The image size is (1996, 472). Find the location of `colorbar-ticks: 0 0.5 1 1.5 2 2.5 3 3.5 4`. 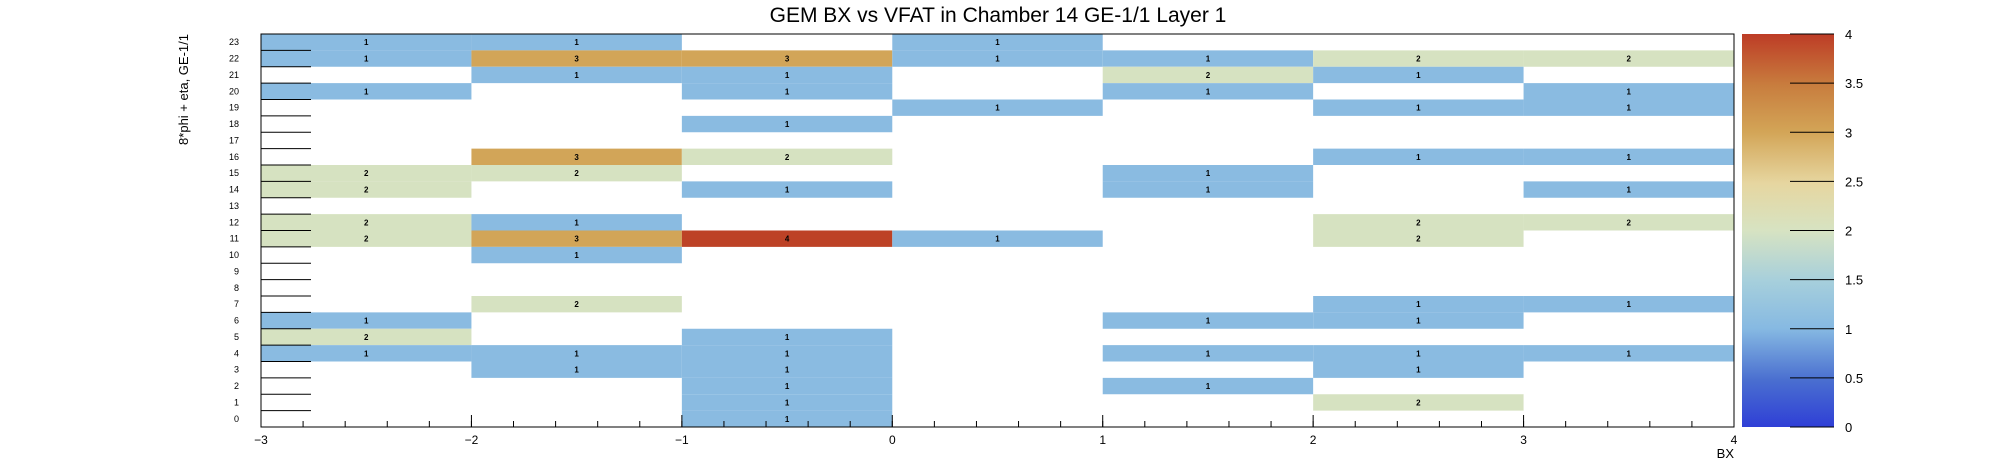

colorbar-ticks: 0 0.5 1 1.5 2 2.5 3 3.5 4 is located at coordinates (1826, 231).